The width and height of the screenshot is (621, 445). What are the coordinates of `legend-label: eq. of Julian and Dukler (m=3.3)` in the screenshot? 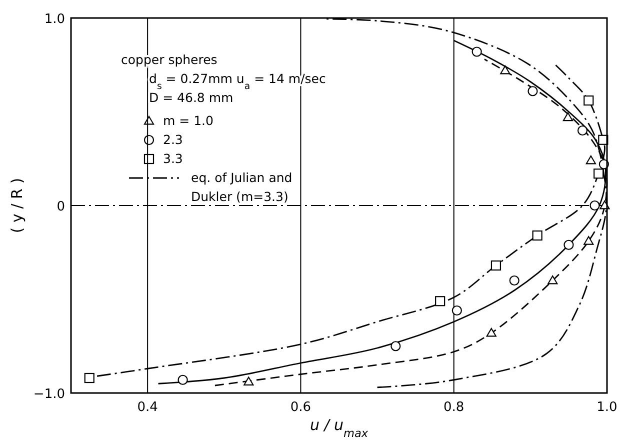 It's located at (241, 187).